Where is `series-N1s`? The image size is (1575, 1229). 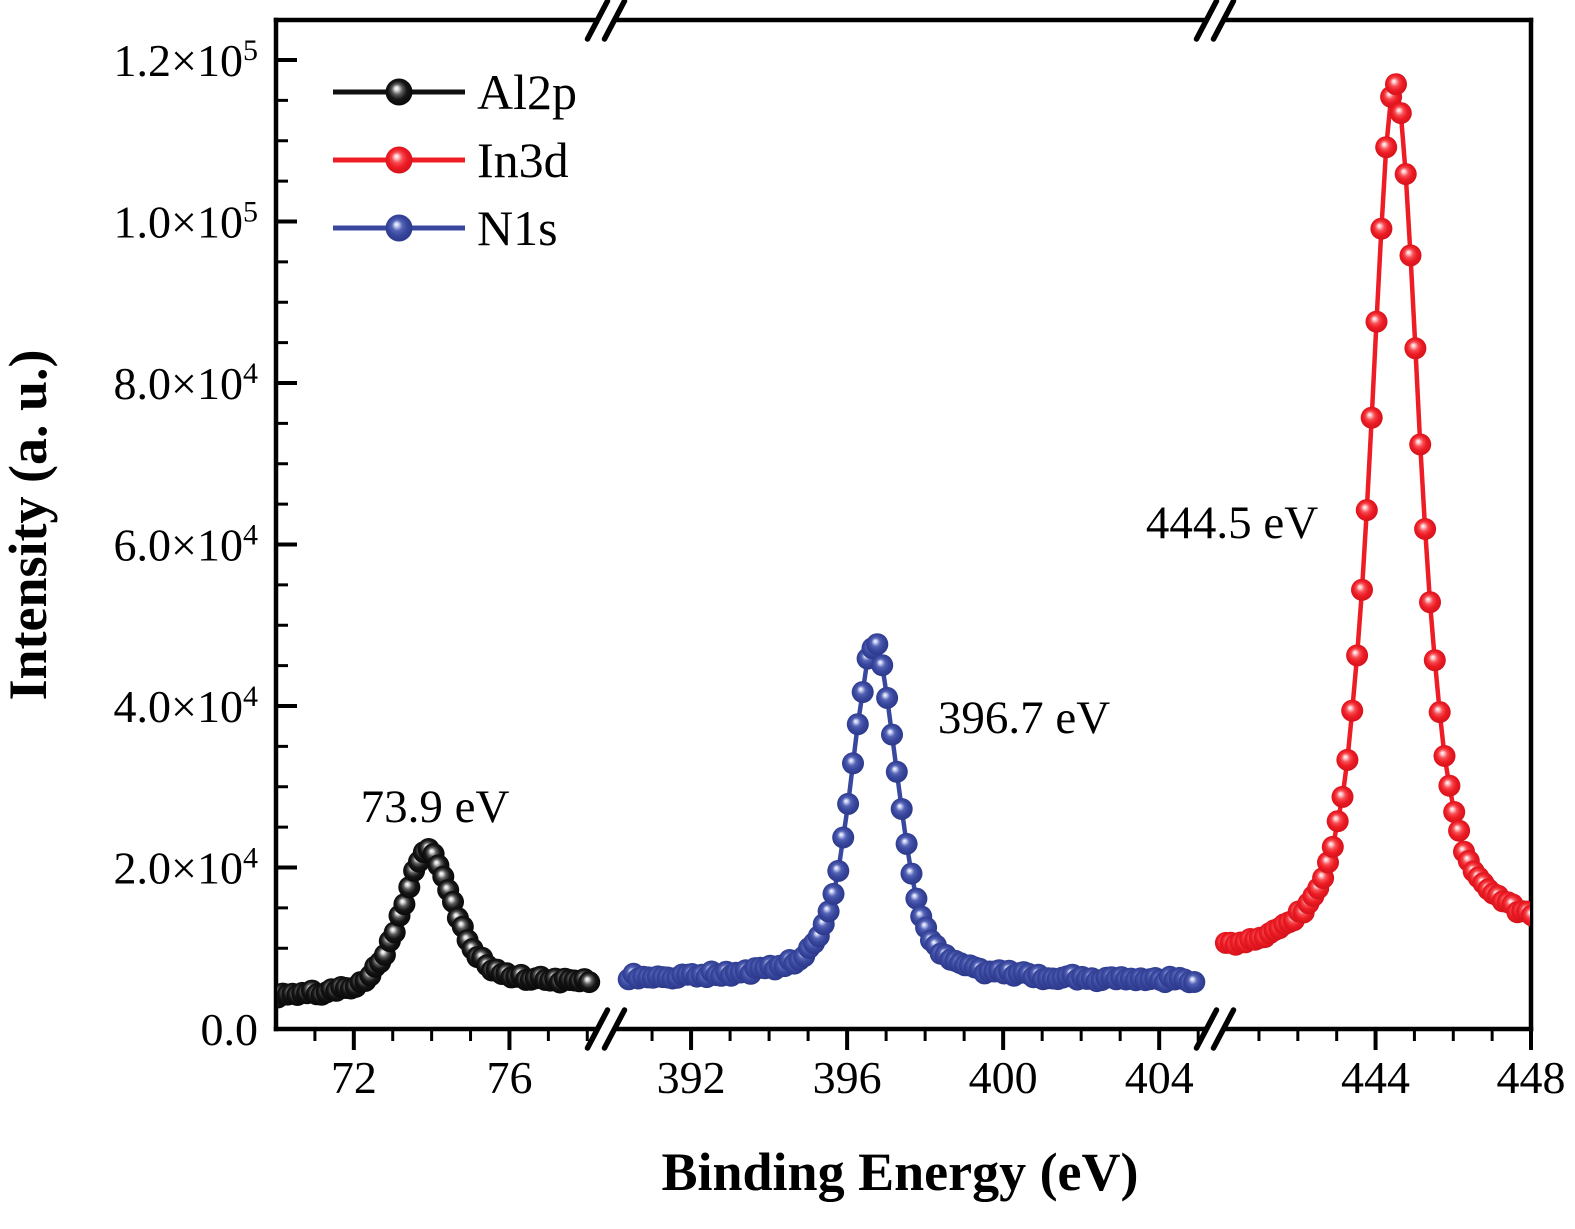 series-N1s is located at coordinates (911, 813).